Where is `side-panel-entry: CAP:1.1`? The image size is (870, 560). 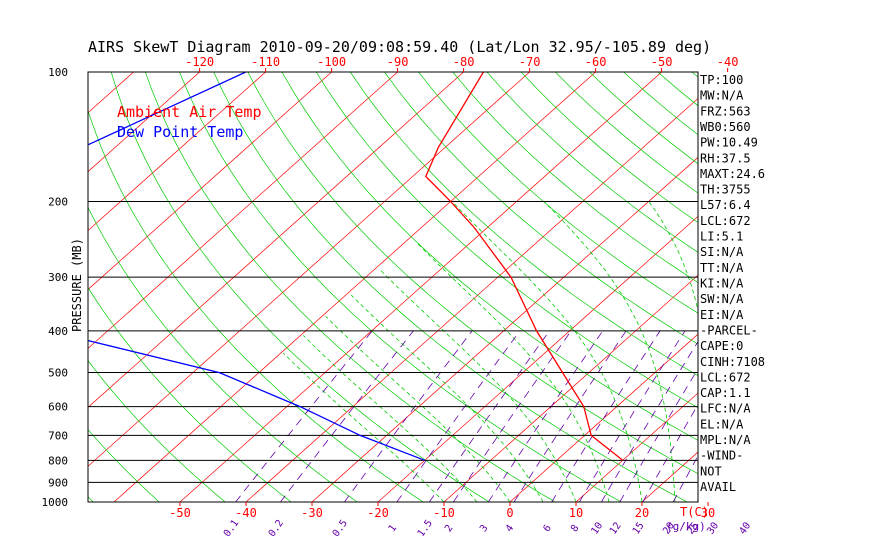
side-panel-entry: CAP:1.1 is located at coordinates (725, 393).